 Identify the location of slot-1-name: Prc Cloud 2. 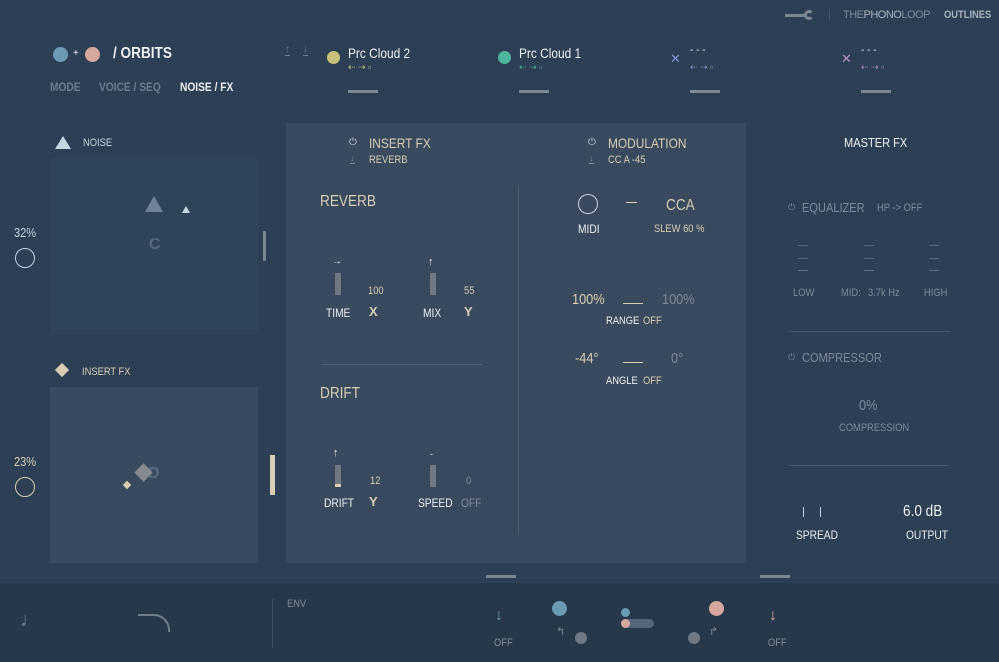
(379, 53).